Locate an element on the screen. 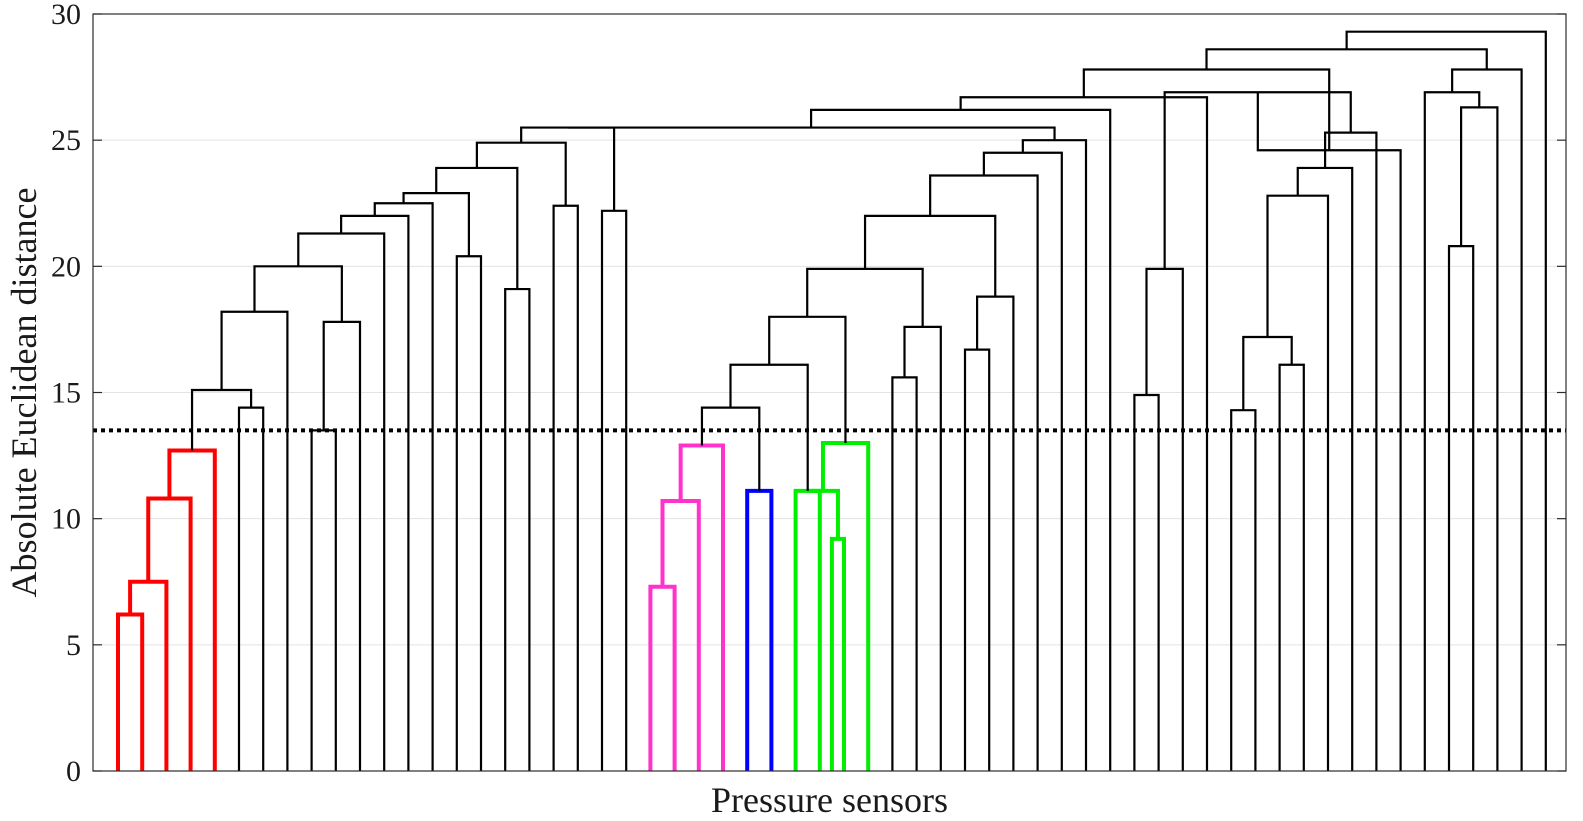 The width and height of the screenshot is (1583, 821). y-tick-label: 10 is located at coordinates (66, 519).